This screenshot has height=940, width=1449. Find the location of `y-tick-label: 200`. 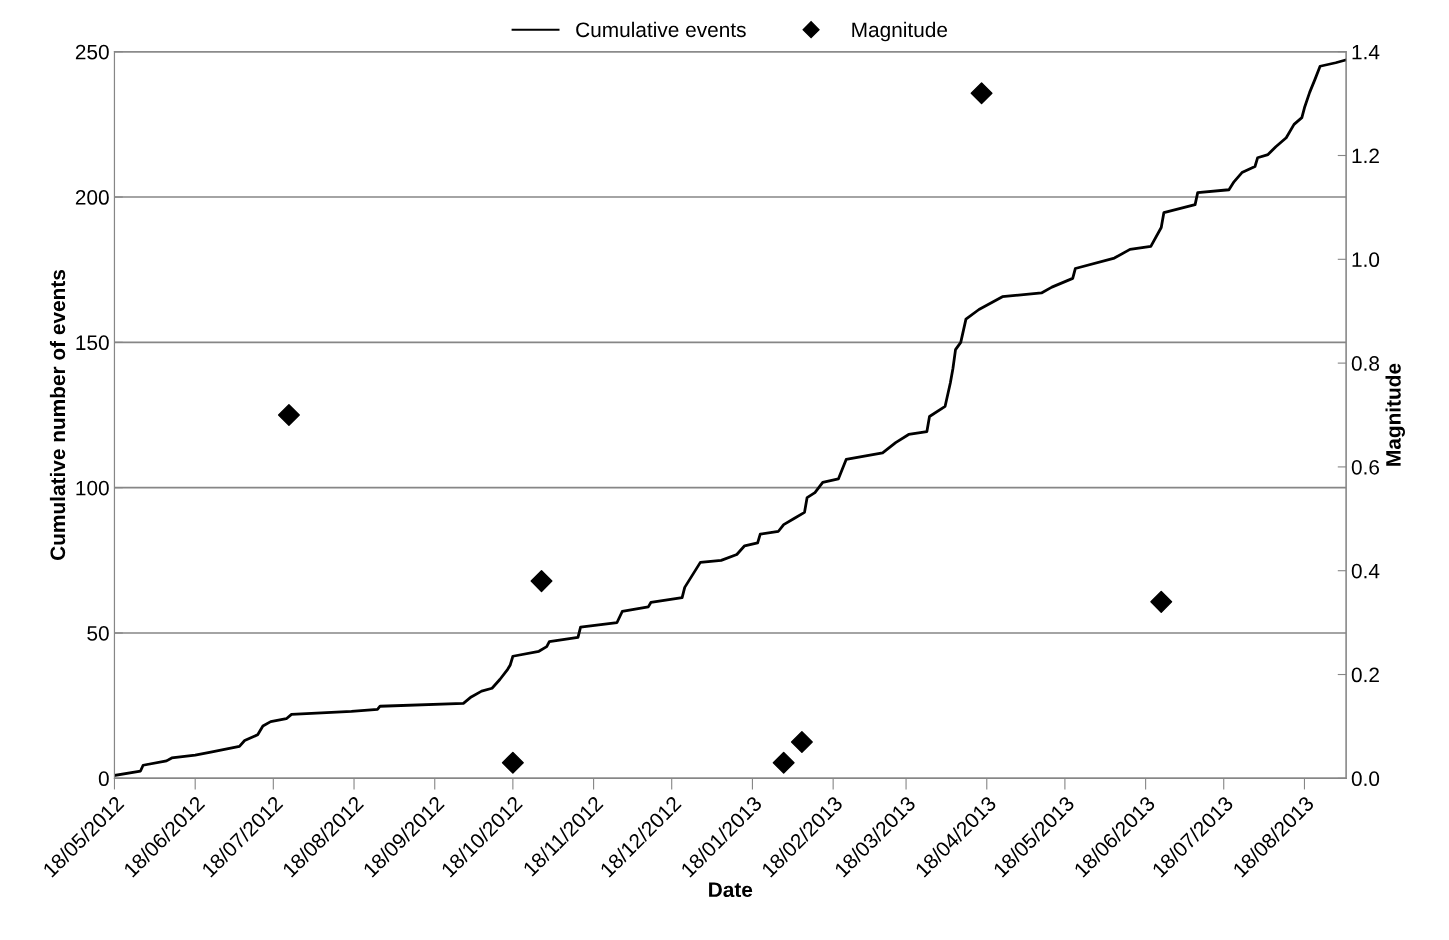

y-tick-label: 200 is located at coordinates (92, 197).